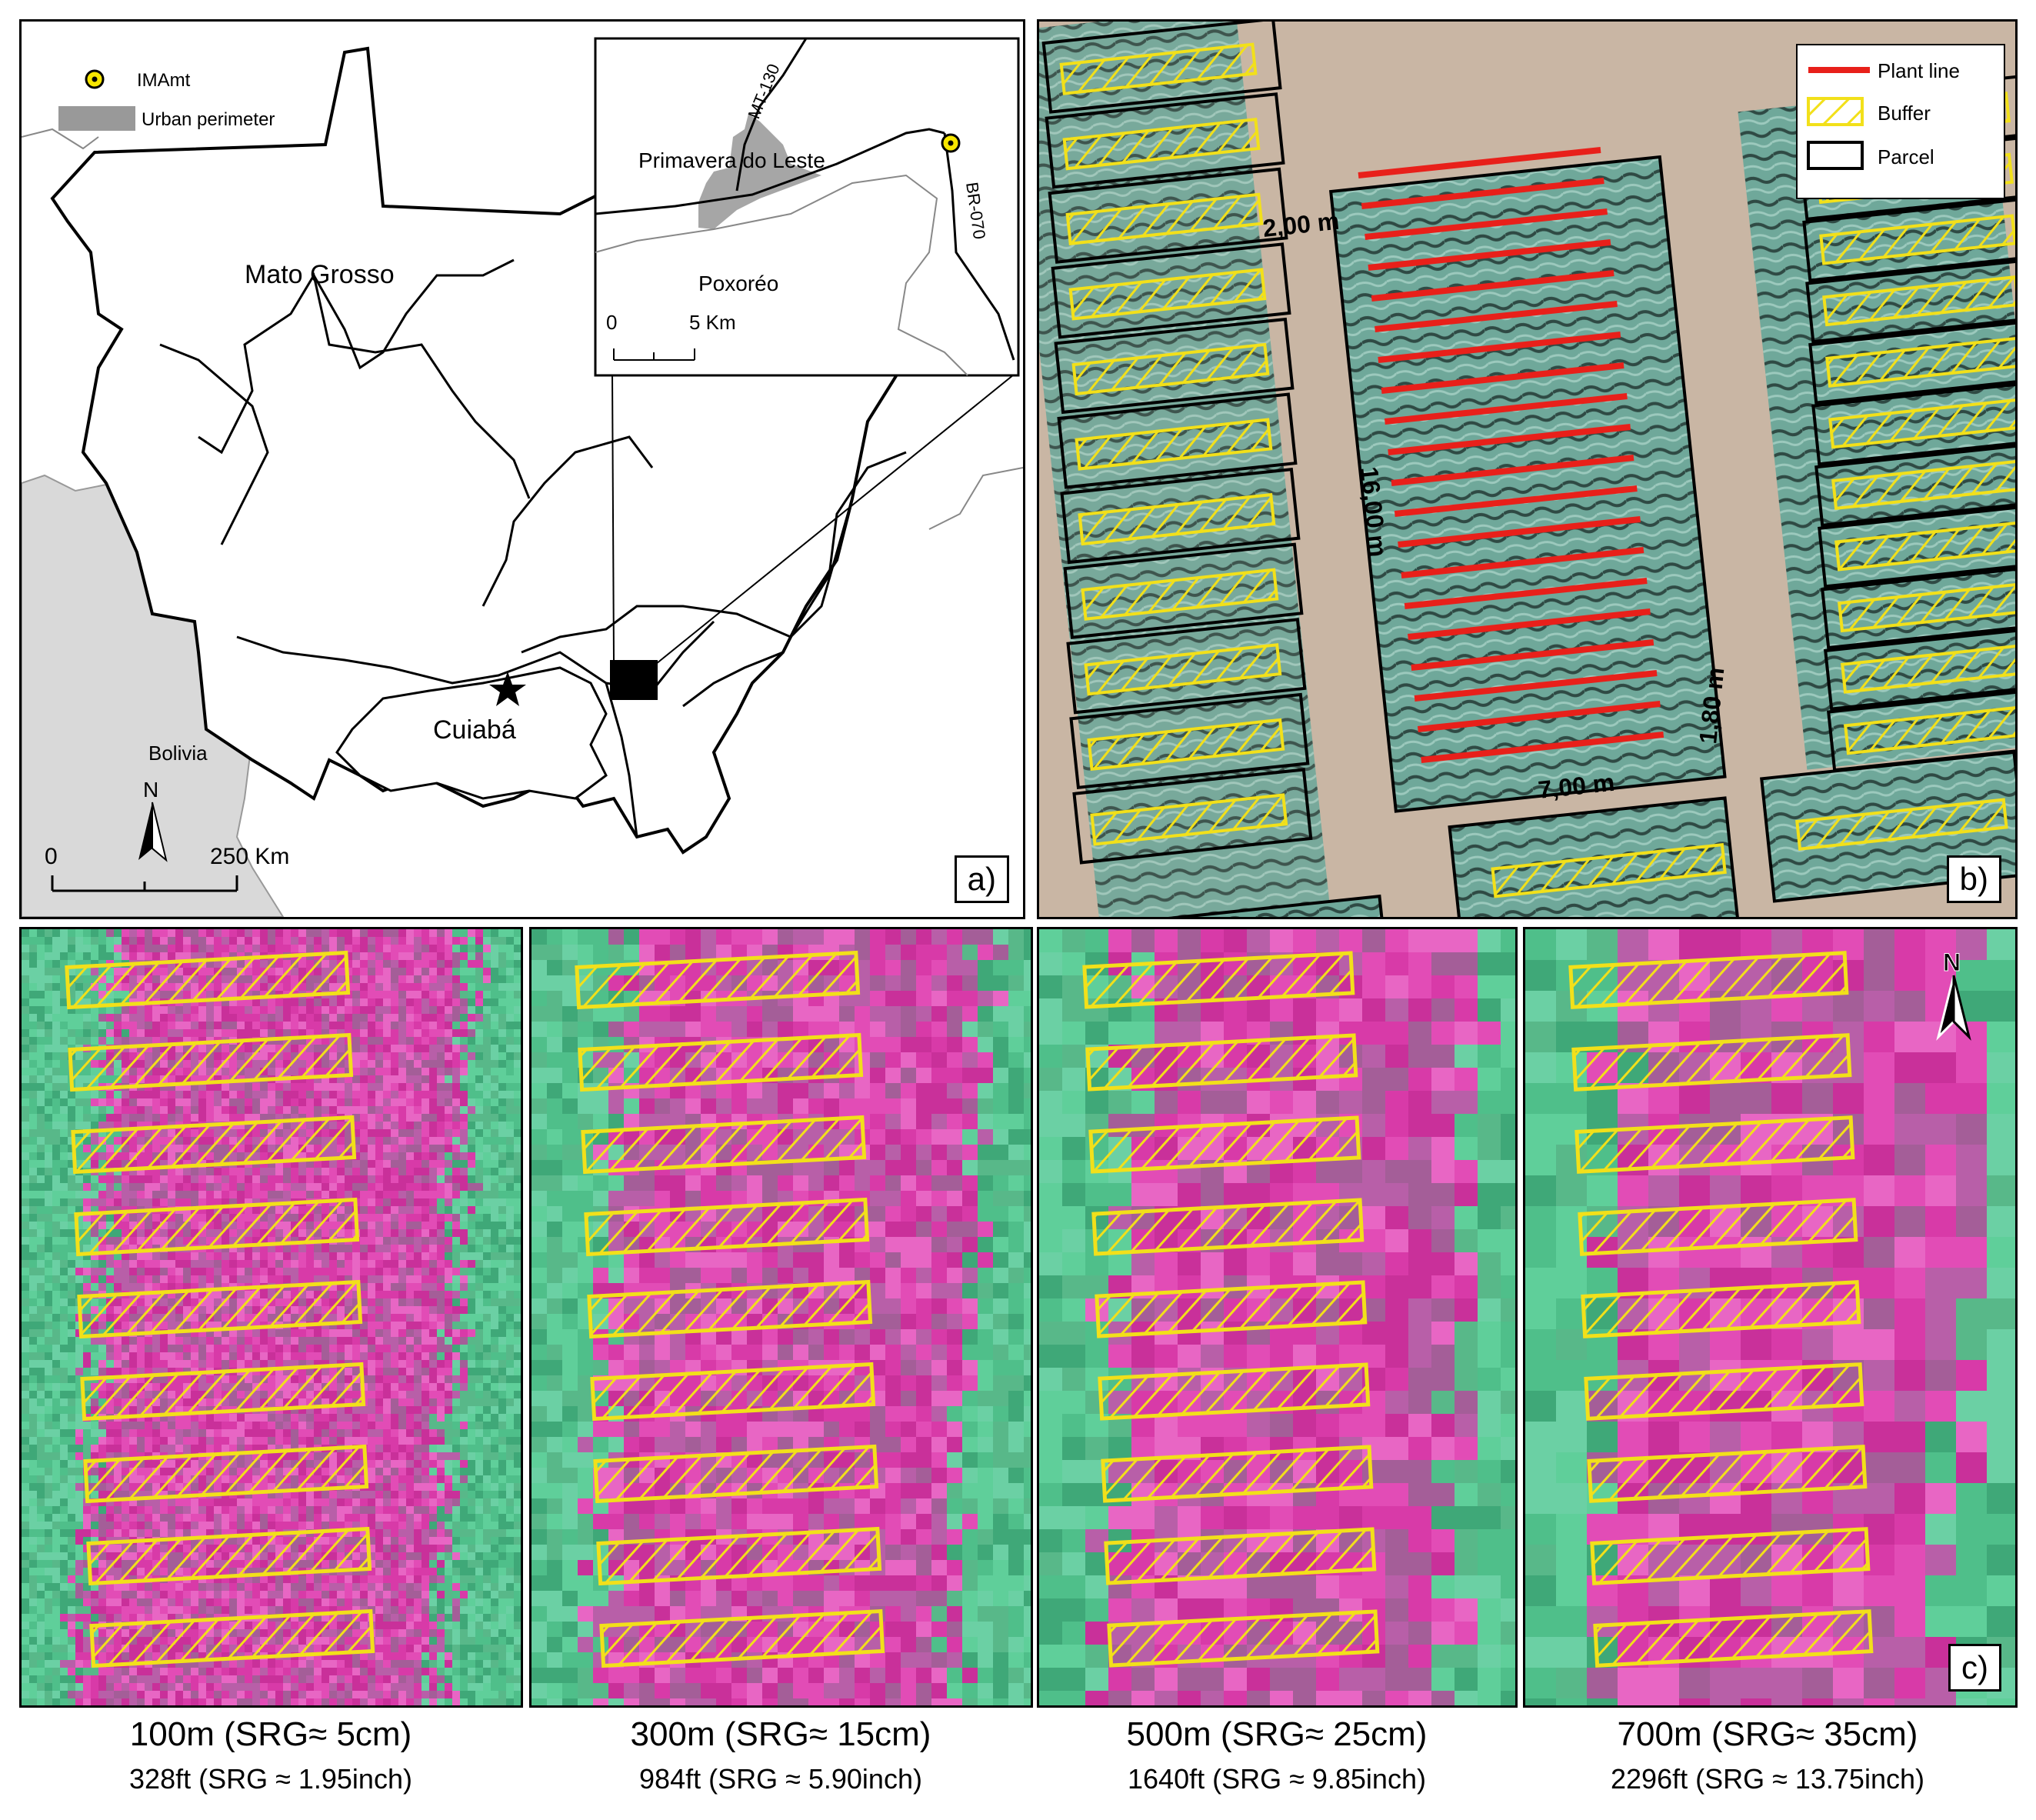 The height and width of the screenshot is (1820, 2036). I want to click on resolution-view-300m, so click(781, 1317).